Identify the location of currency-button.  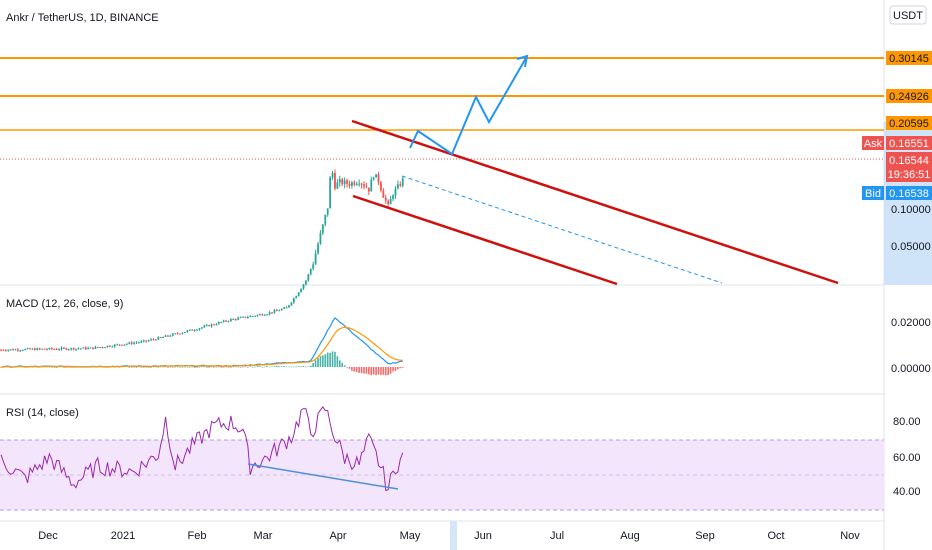
(908, 15).